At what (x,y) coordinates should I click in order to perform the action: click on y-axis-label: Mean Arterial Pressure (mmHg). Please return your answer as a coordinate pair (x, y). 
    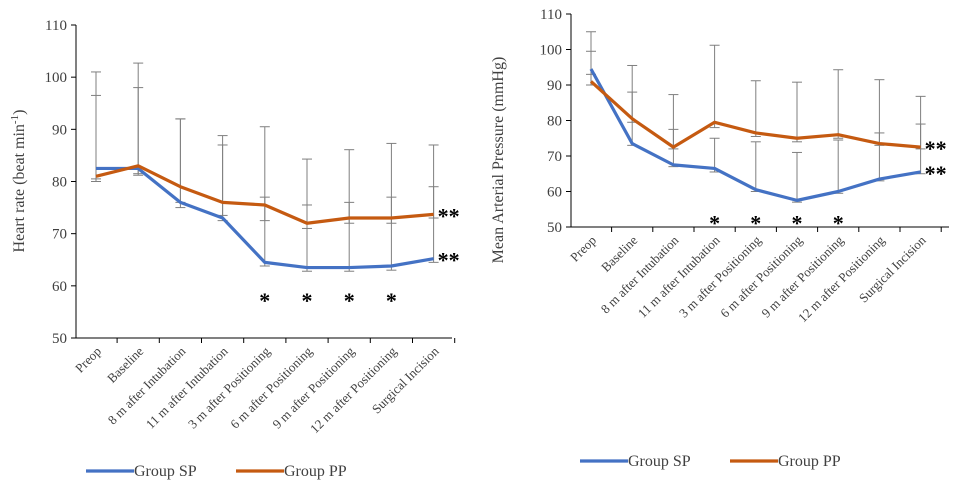
    Looking at the image, I should click on (498, 160).